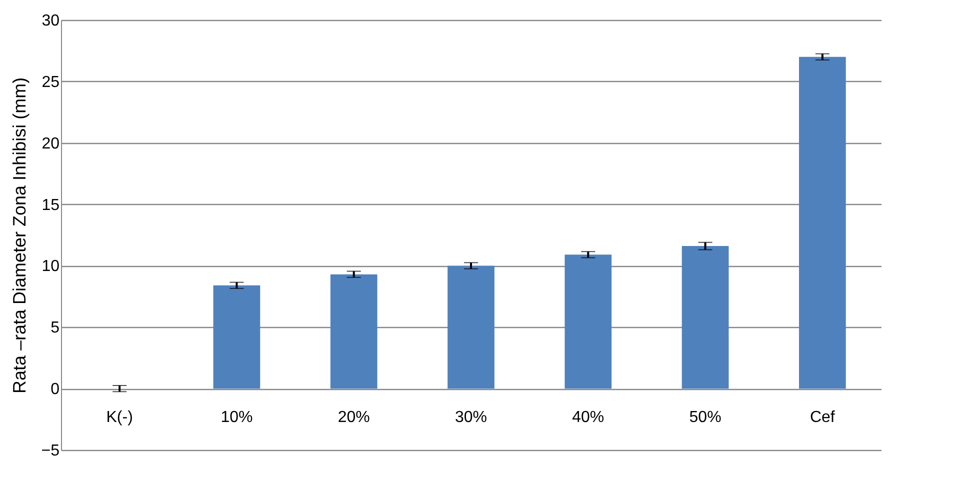 This screenshot has width=958, height=492. I want to click on x-tick-label: 30%, so click(471, 417).